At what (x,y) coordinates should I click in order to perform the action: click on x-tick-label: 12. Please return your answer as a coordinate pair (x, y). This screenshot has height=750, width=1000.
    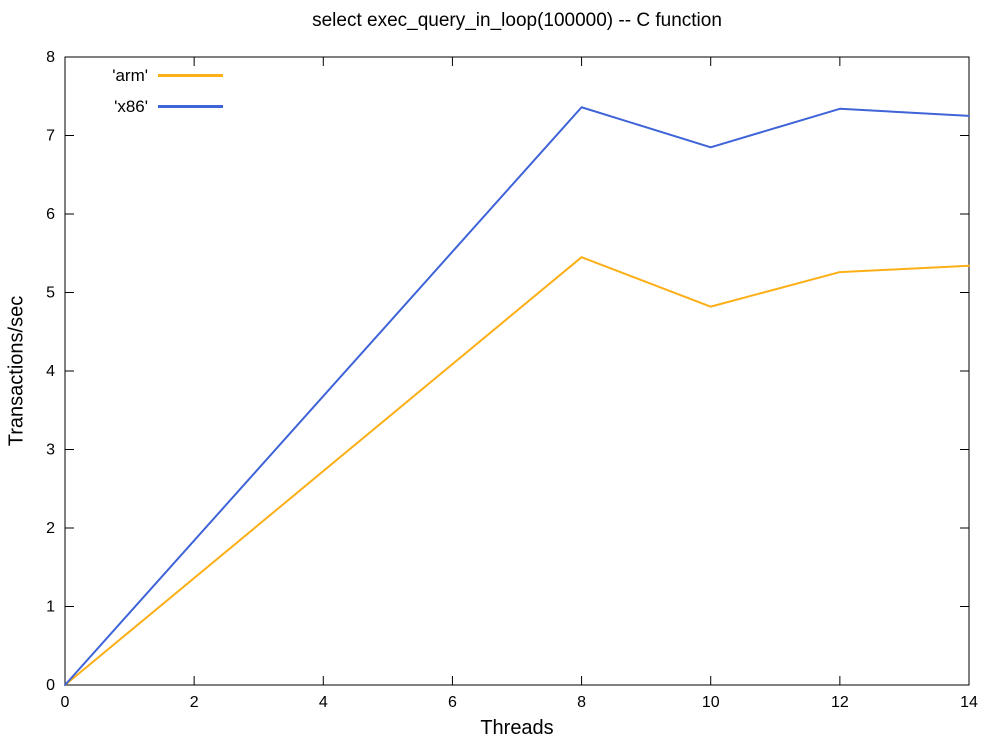
    Looking at the image, I should click on (840, 702).